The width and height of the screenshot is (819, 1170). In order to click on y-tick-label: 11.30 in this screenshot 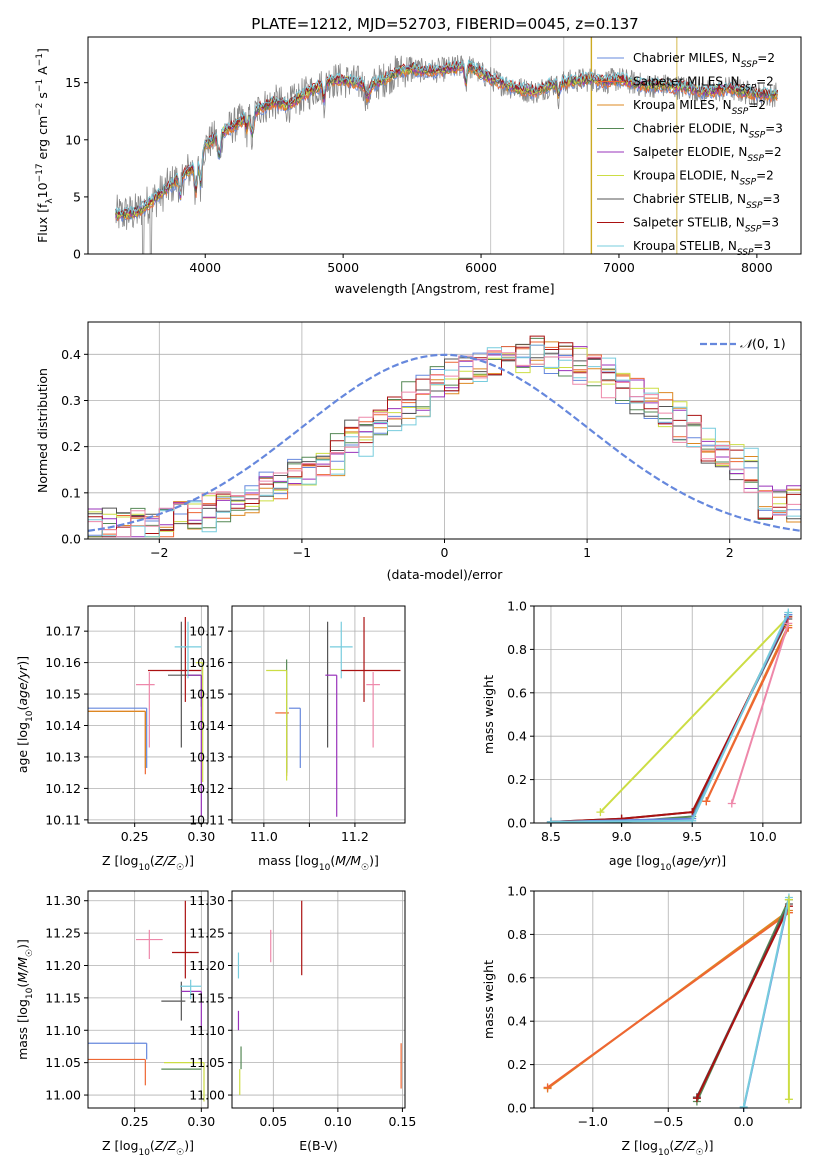, I will do `click(207, 900)`.